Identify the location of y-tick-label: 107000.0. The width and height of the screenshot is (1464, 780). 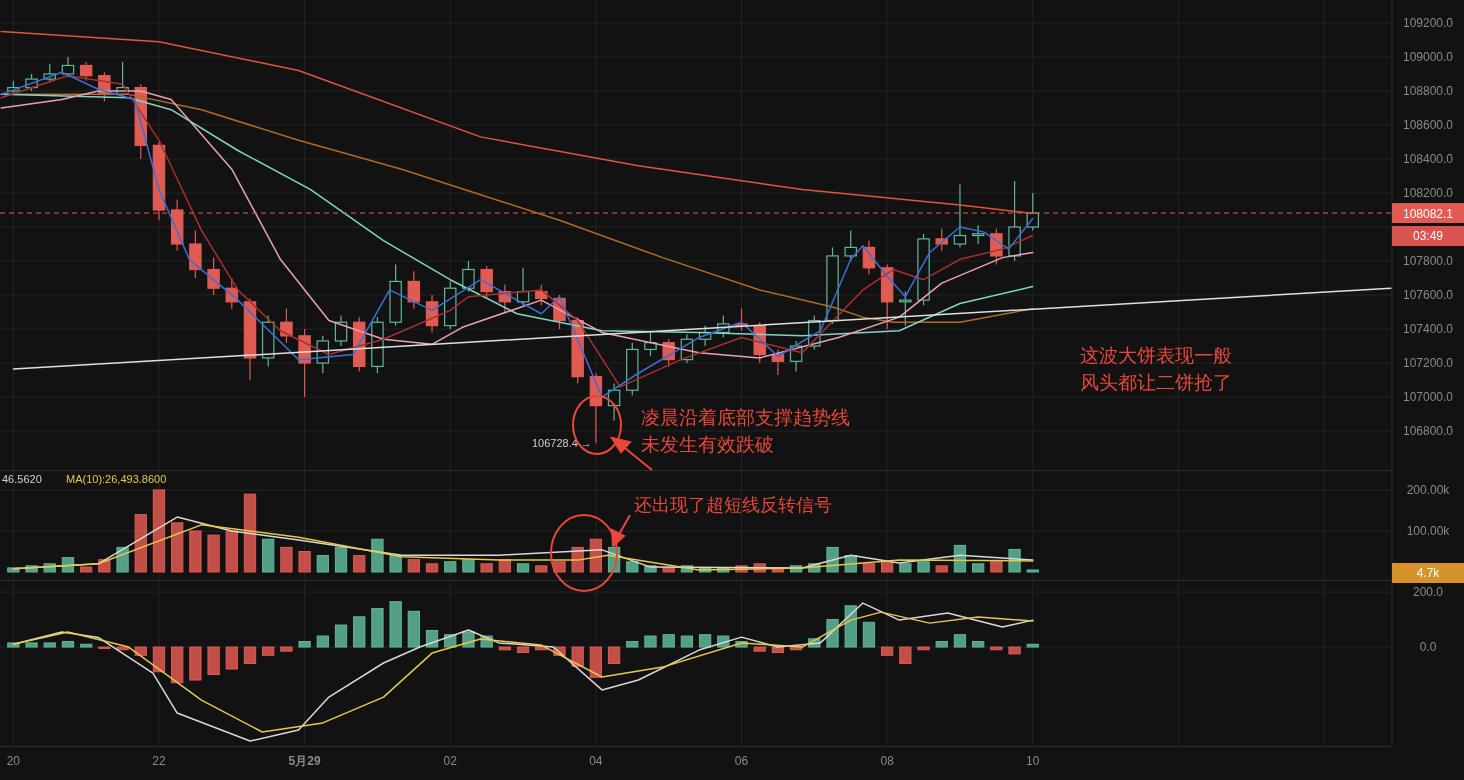
(1428, 397).